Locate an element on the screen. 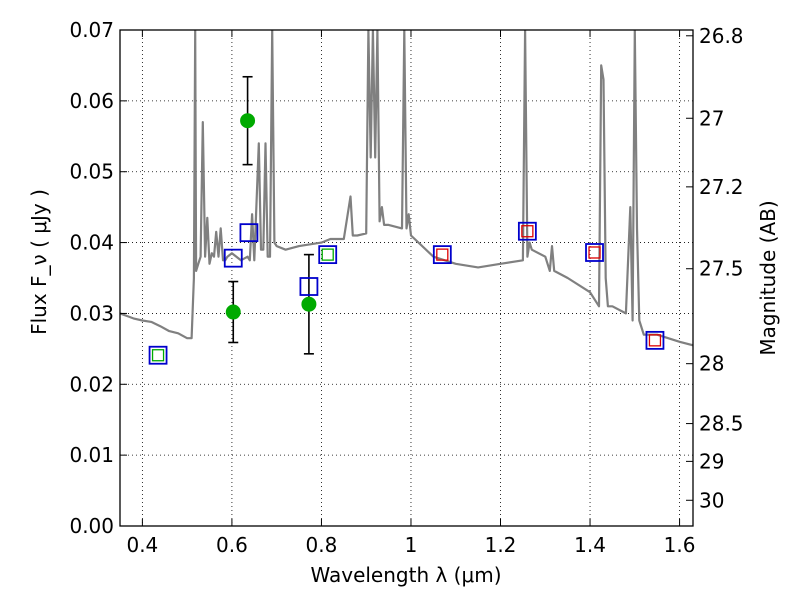 This screenshot has width=800, height=600. mag-tick-label: 26.8 is located at coordinates (721, 36).